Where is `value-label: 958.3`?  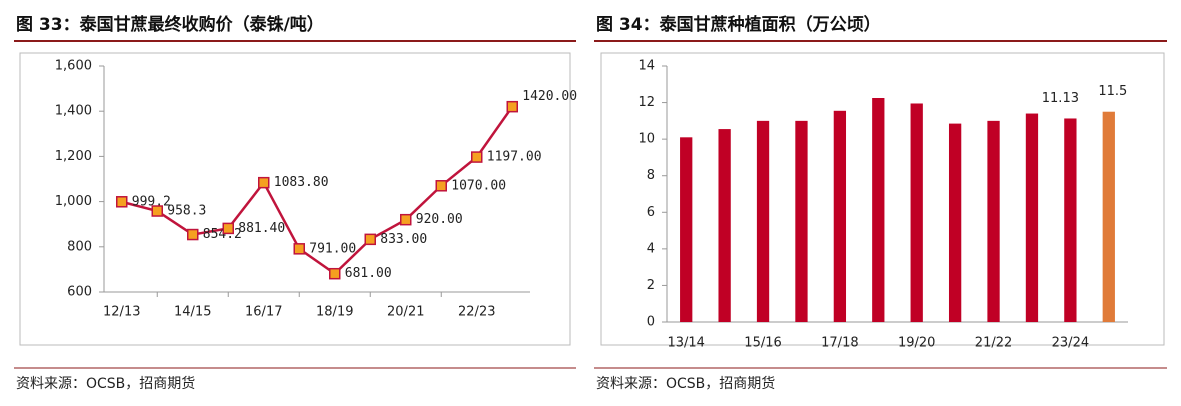 value-label: 958.3 is located at coordinates (186, 211).